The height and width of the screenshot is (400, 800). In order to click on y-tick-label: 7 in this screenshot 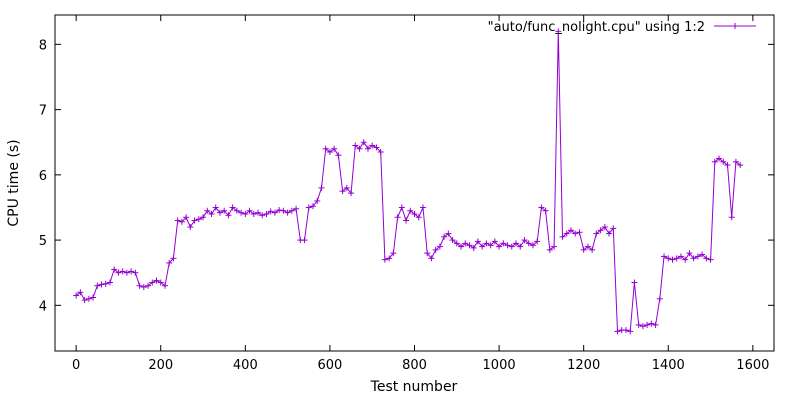, I will do `click(43, 111)`.